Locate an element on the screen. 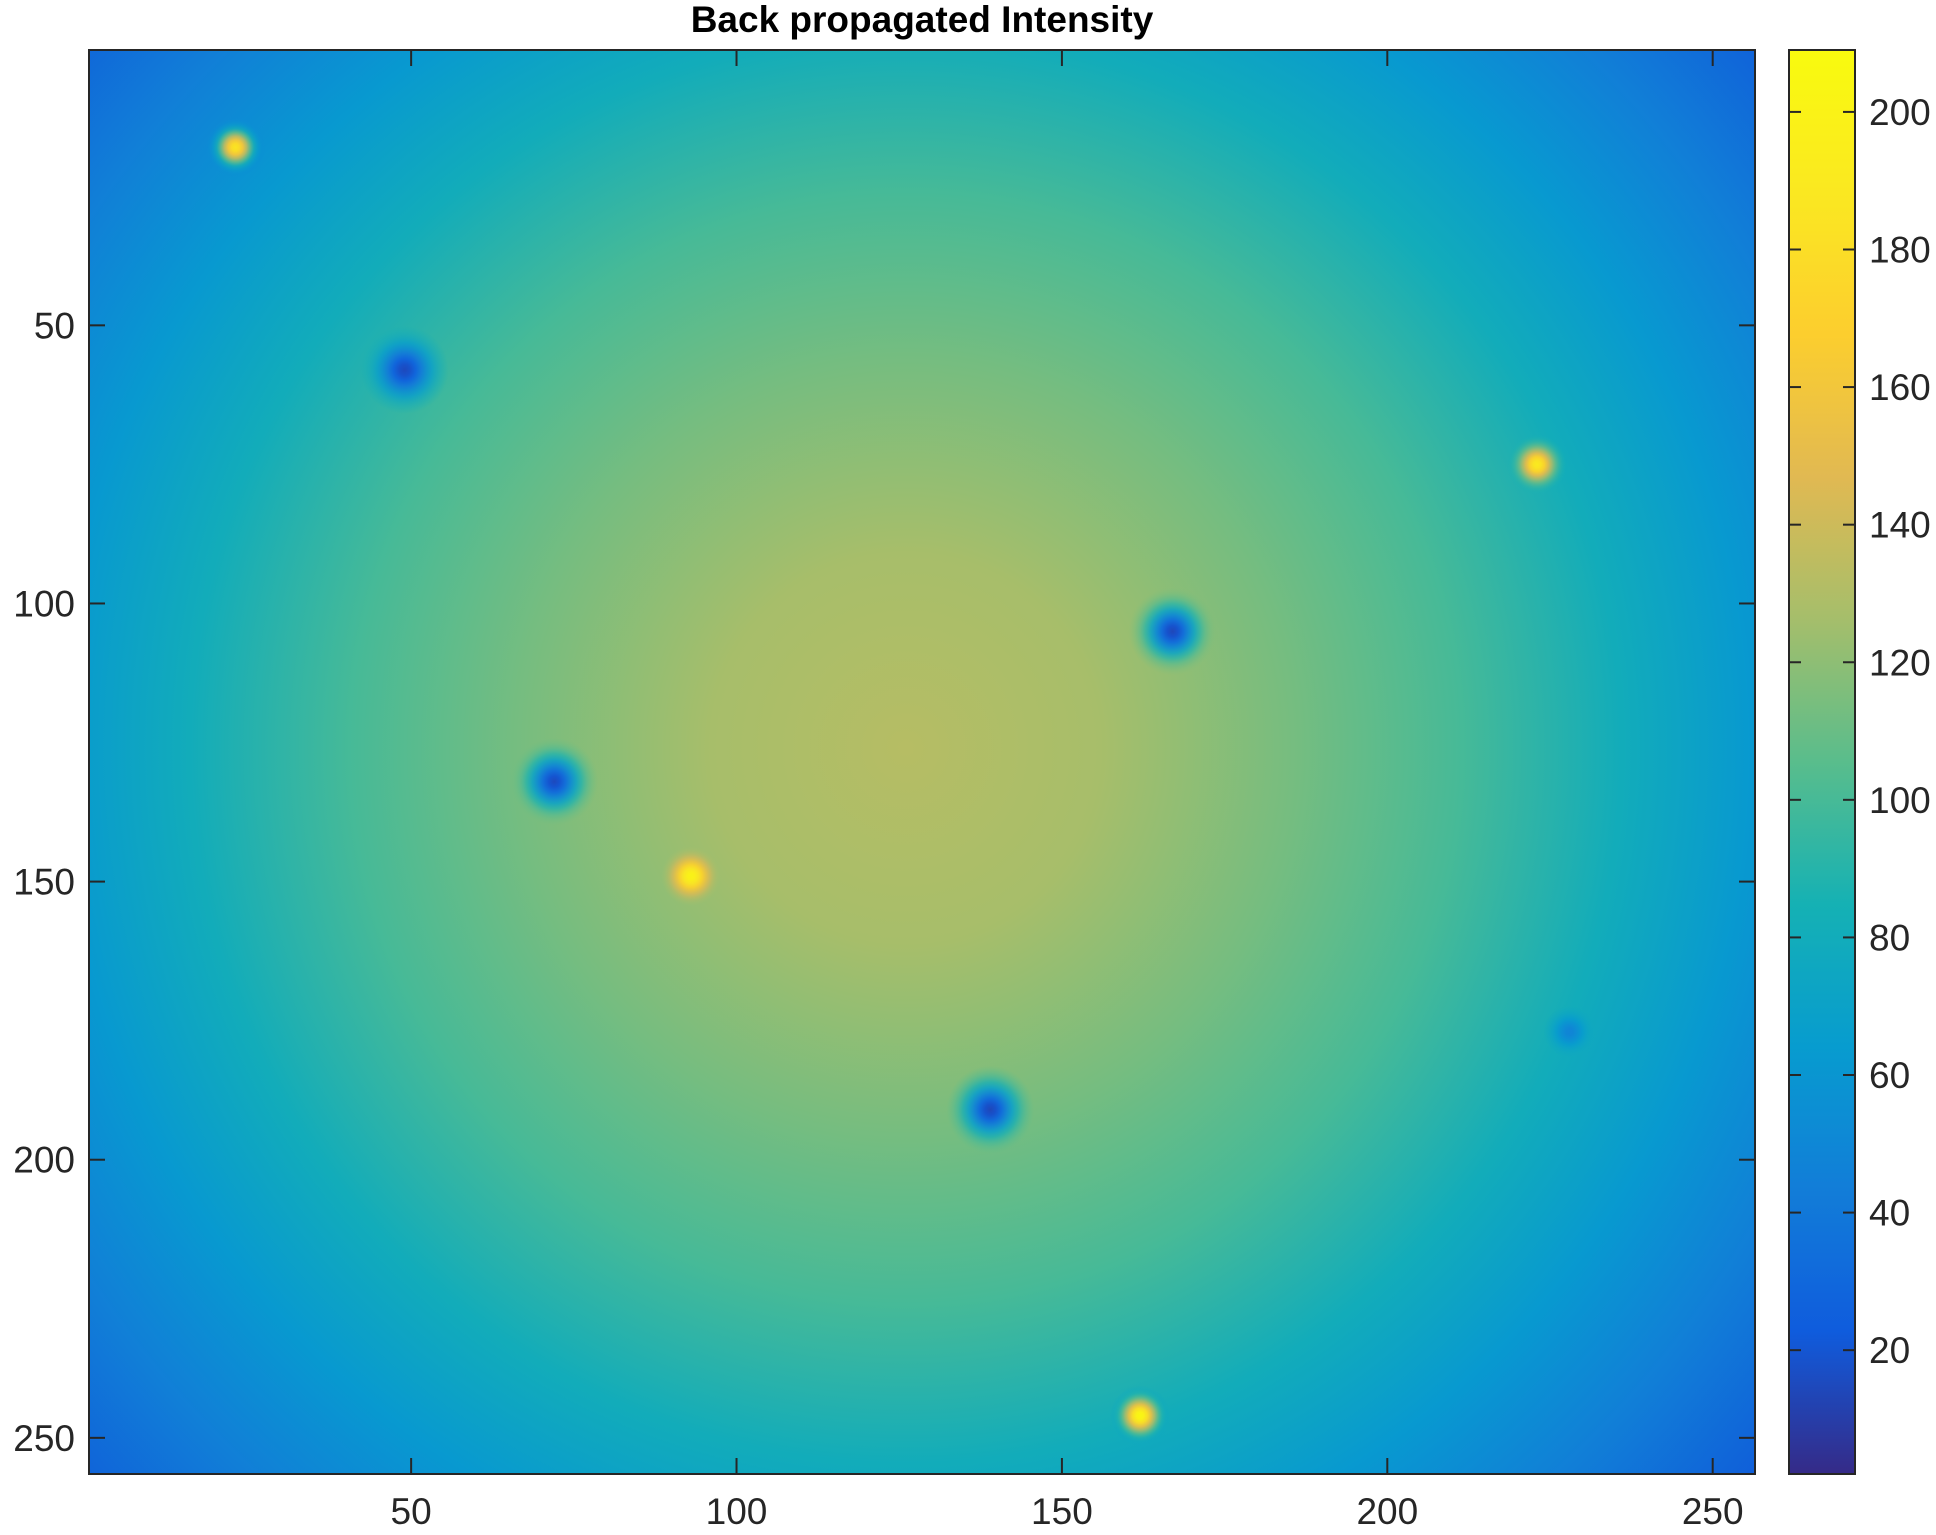 The width and height of the screenshot is (1936, 1535). colorbar-frame is located at coordinates (1822, 762).